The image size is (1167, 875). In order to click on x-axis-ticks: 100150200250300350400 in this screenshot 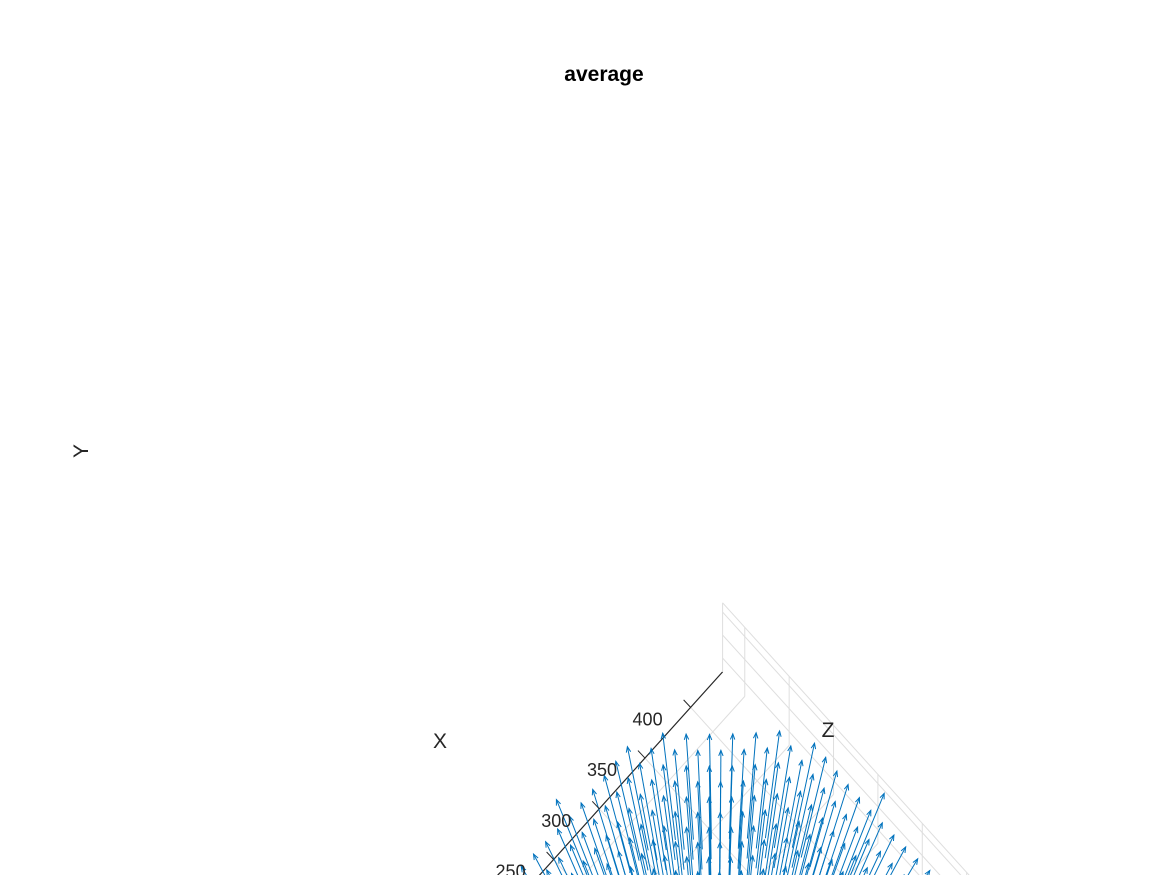, I will do `click(593, 787)`.